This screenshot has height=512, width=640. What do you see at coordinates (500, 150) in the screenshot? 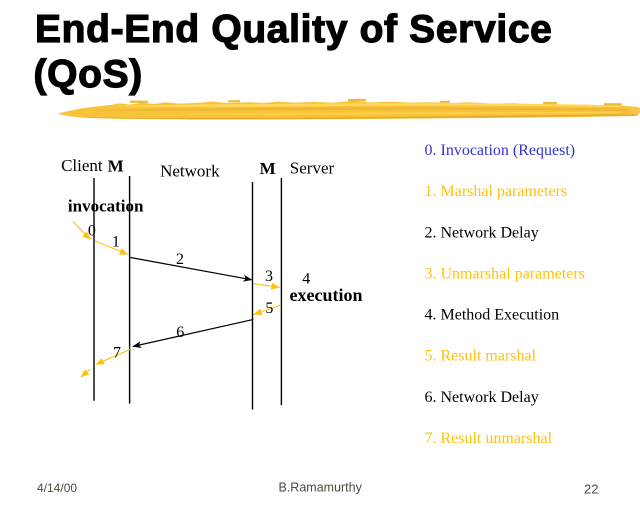
I see `svg-text: 0. Invocation (Request)` at bounding box center [500, 150].